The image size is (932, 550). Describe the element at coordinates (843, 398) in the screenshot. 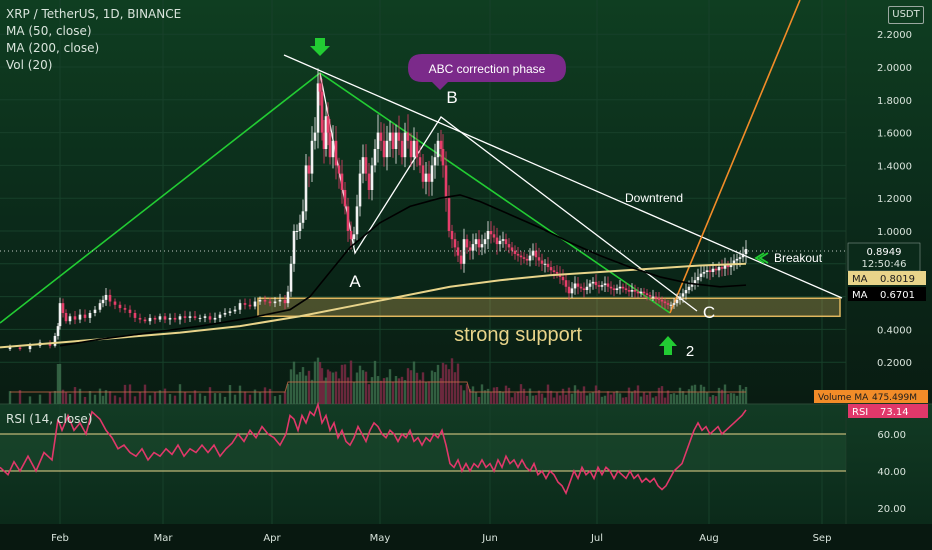

I see `volume-ma-tag-label: Volume MA` at that location.